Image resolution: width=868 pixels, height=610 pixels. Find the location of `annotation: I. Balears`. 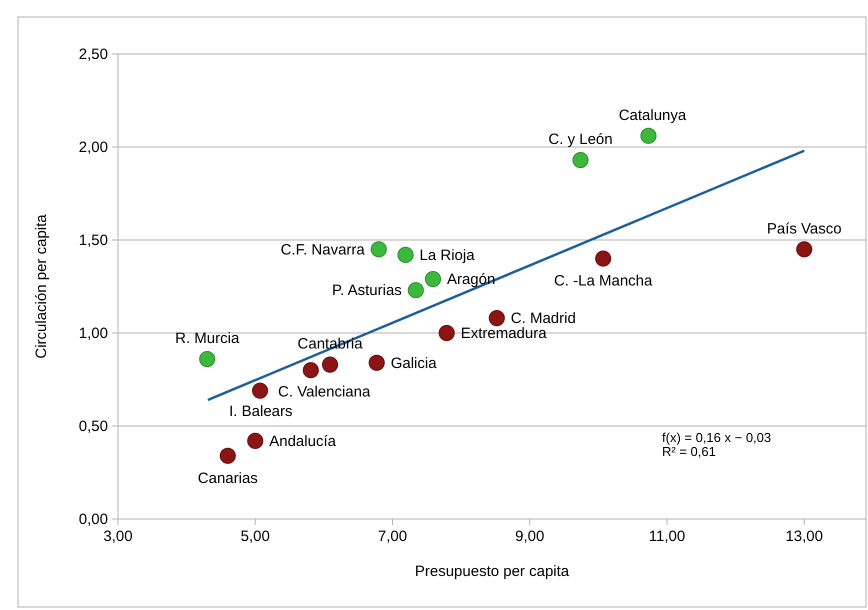

annotation: I. Balears is located at coordinates (261, 411).